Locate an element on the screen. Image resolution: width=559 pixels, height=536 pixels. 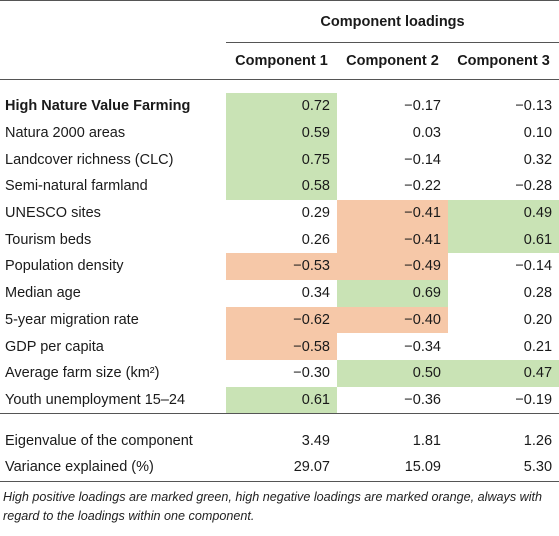
table-row: Landcover richness (CLC) 0.75 −0.14 0.32 is located at coordinates (279, 160).